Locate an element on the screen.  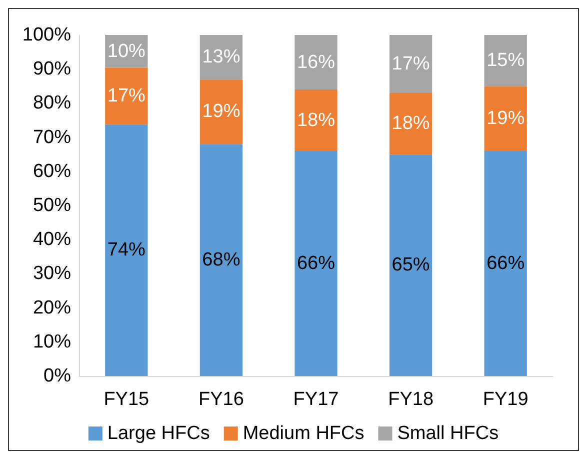
y-tick-label: 50% is located at coordinates (52, 205).